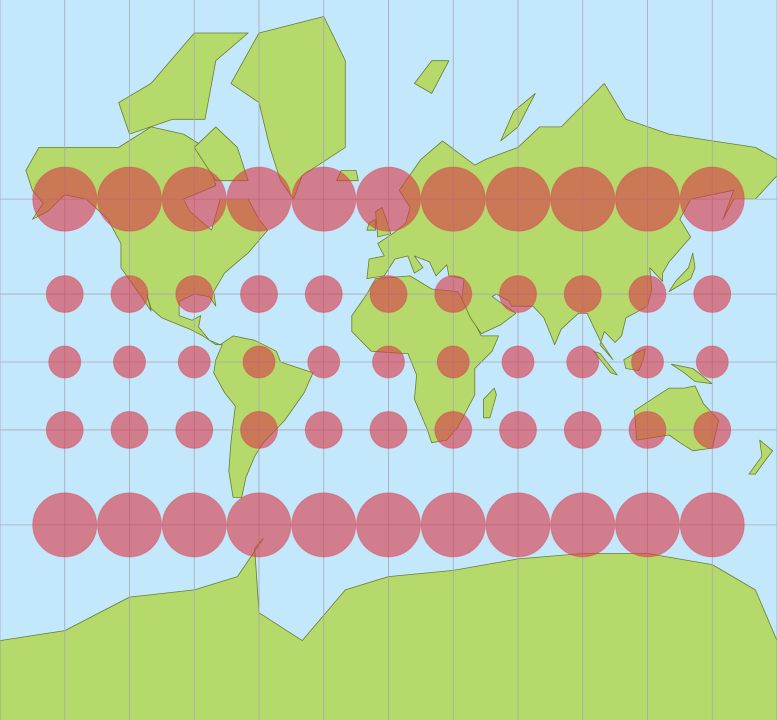 The image size is (777, 720). I want to click on landmass-japan, so click(682, 272).